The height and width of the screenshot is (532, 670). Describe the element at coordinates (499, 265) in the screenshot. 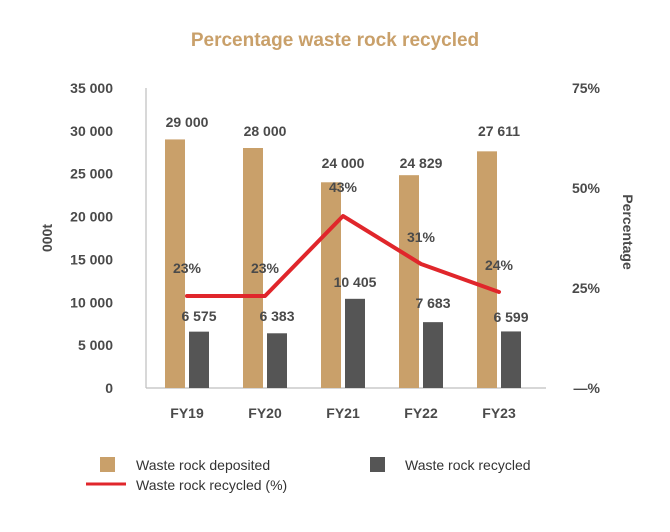

I see `data-label-percentage: 24%` at that location.